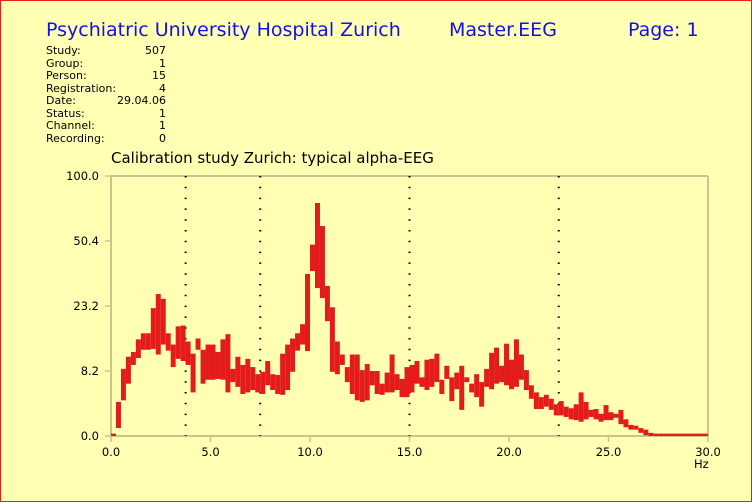 The image size is (752, 502). Describe the element at coordinates (81, 88) in the screenshot. I see `info-label: Registration:` at that location.